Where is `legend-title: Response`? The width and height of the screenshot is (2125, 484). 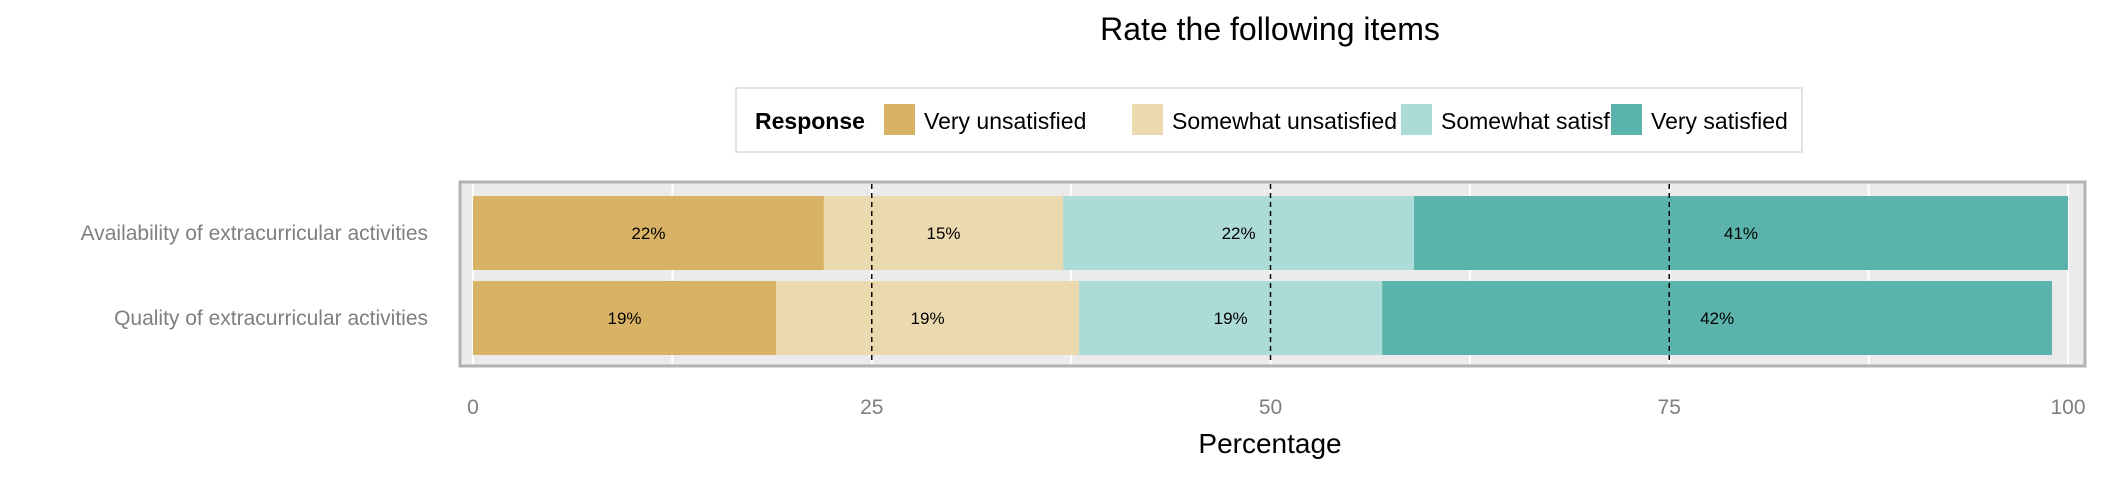 legend-title: Response is located at coordinates (810, 121).